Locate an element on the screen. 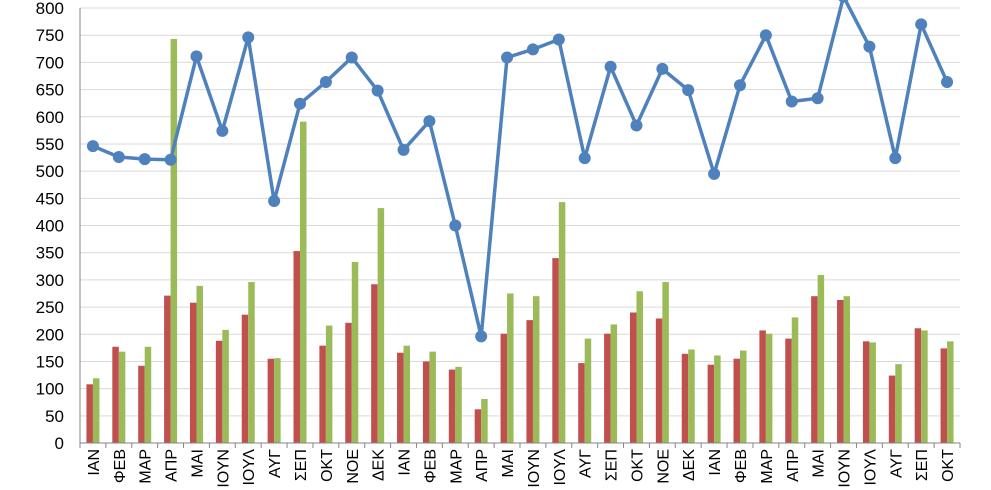  y-tick-label: 250 is located at coordinates (50, 307).